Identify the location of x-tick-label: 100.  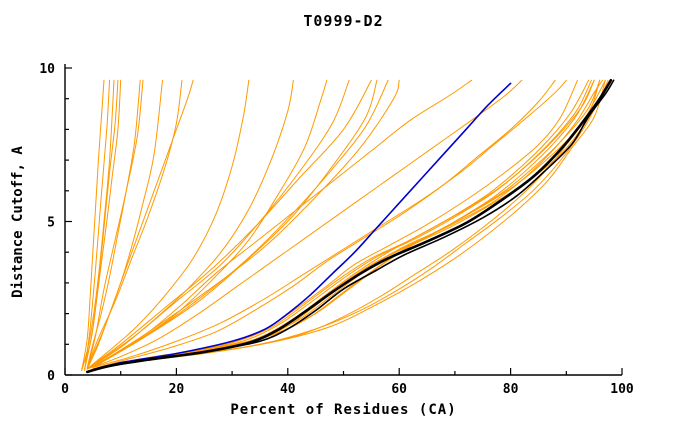
(622, 389).